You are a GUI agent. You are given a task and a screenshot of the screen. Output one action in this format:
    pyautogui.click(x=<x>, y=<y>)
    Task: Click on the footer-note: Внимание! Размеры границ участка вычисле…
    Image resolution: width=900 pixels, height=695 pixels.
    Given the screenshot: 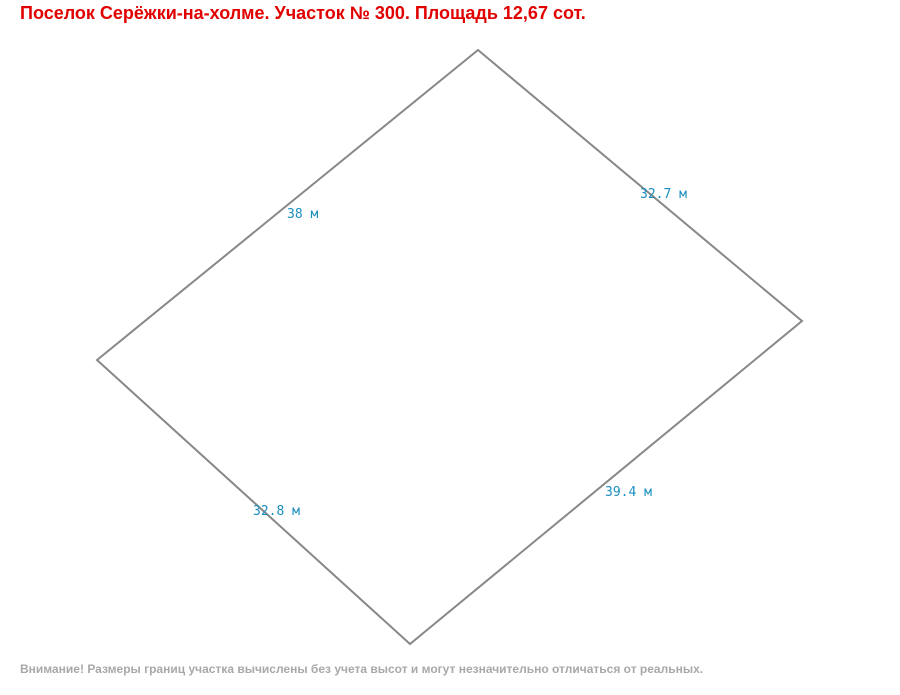 What is the action you would take?
    pyautogui.click(x=362, y=669)
    